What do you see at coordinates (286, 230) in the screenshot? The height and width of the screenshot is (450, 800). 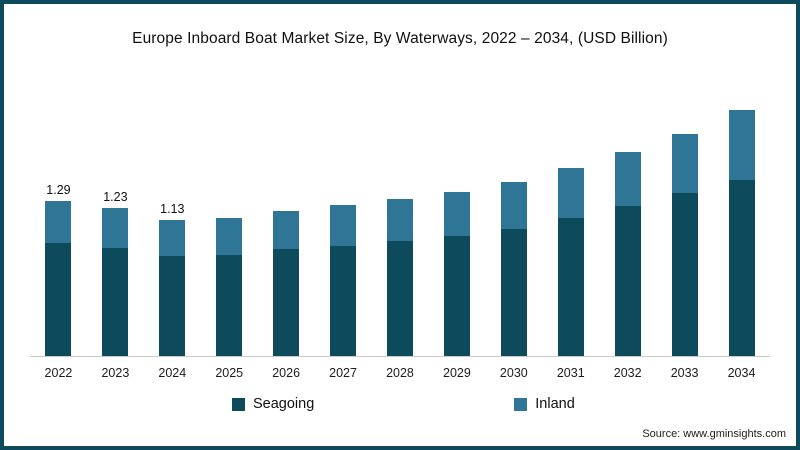 I see `bar-segment-inland-2026` at bounding box center [286, 230].